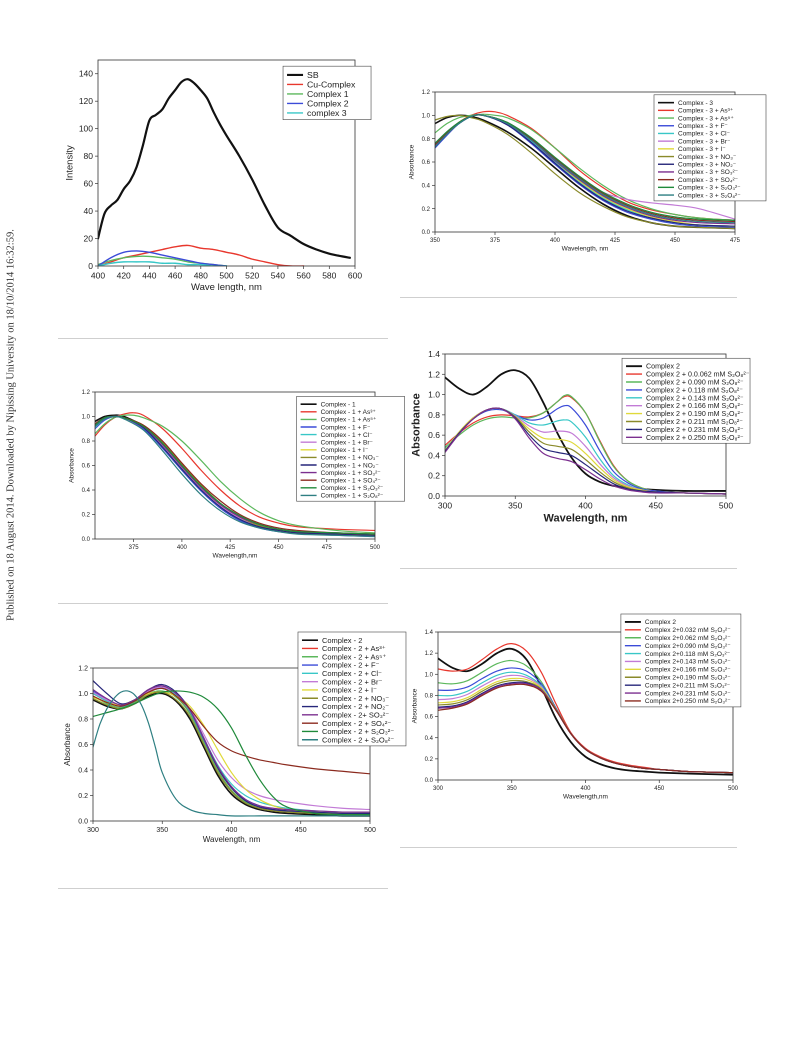 This screenshot has width=793, height=1039. Describe the element at coordinates (706, 111) in the screenshot. I see `legend-entry: Complex - 3 + As³⁺` at that location.